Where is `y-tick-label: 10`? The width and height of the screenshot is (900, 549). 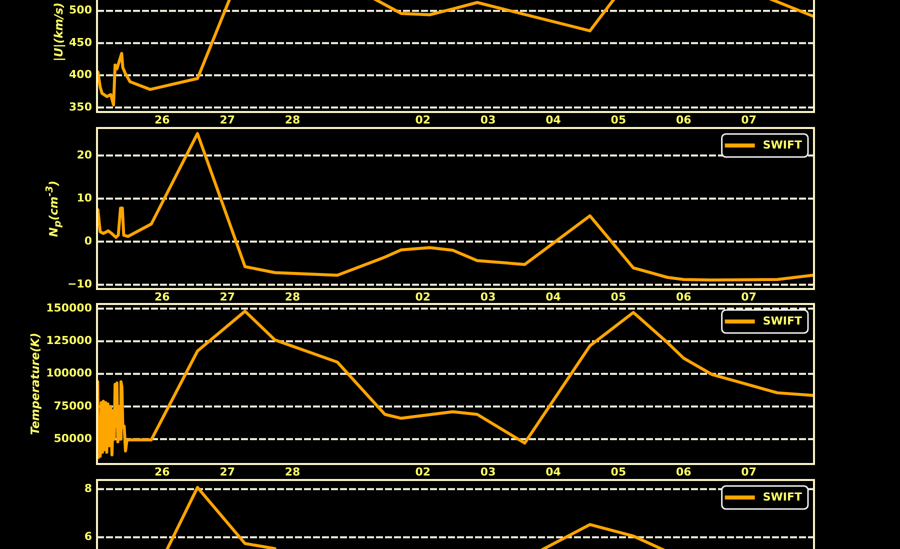 y-tick-label: 10 is located at coordinates (84, 197).